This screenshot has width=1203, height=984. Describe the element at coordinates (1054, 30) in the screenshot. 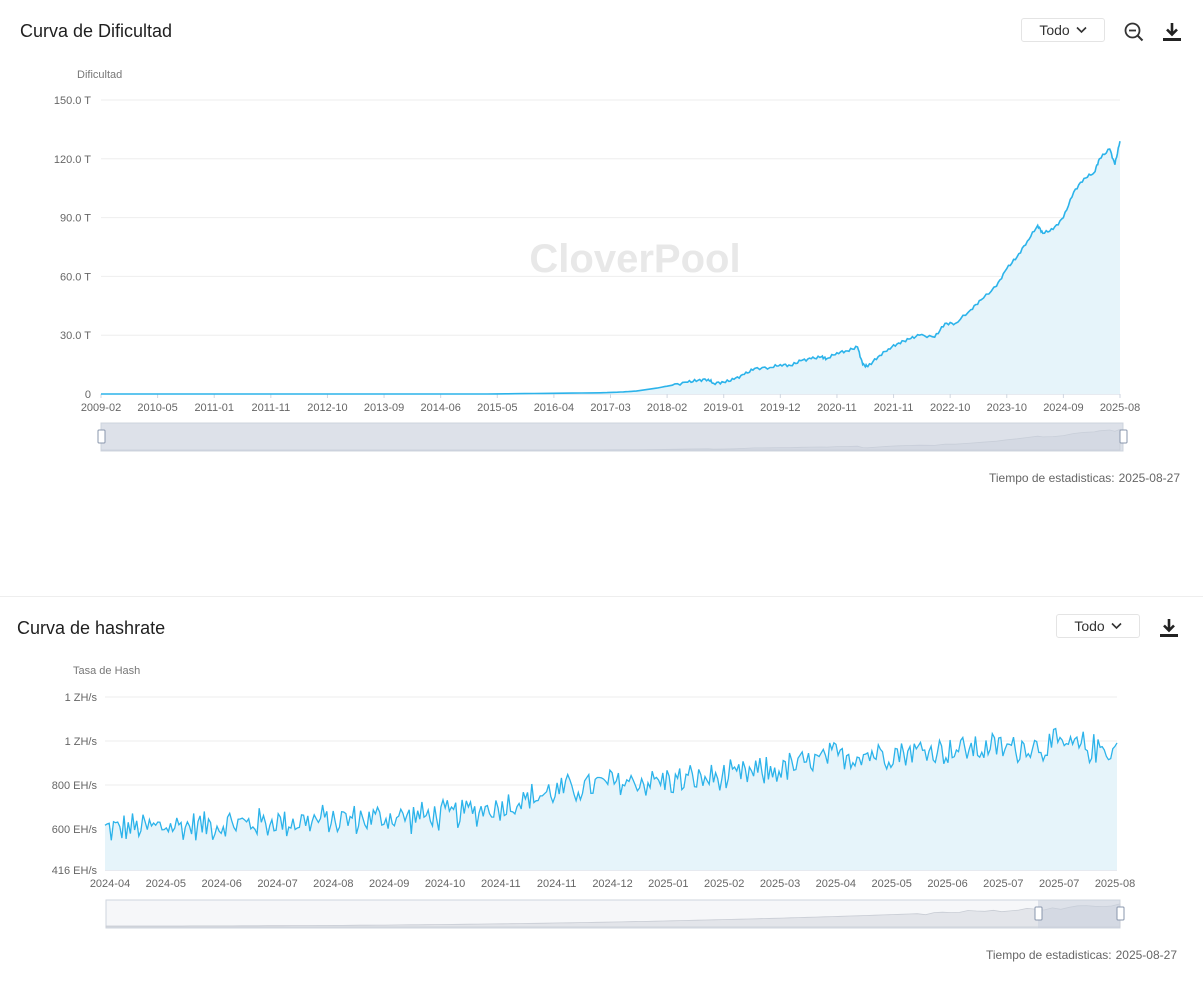

I see `difficulty-period-label: Todo` at that location.